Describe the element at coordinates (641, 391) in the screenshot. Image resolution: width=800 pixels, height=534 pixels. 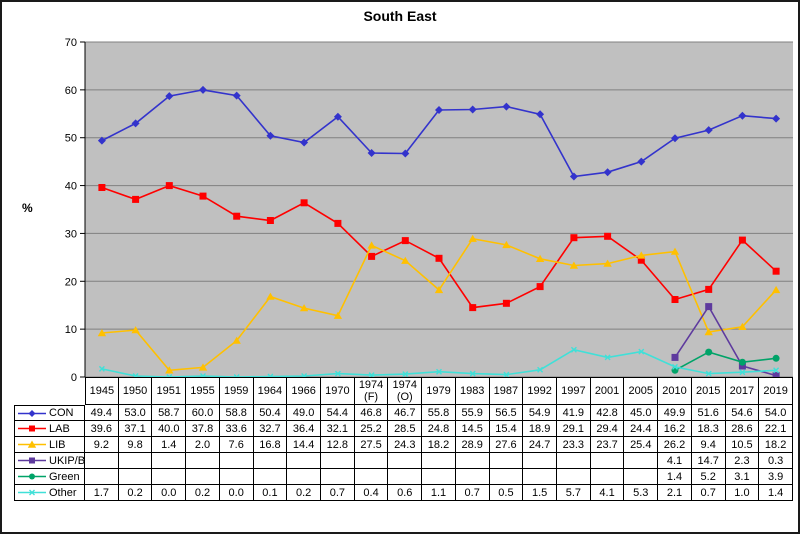
I see `year-header-cell: 2005` at that location.